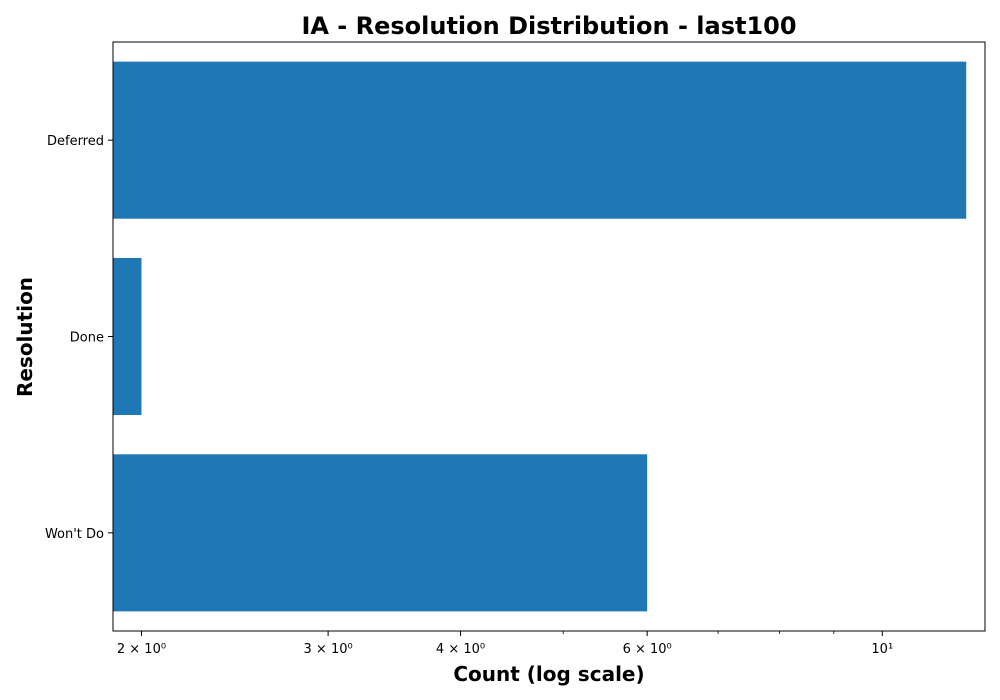 Image resolution: width=1000 pixels, height=700 pixels. What do you see at coordinates (505, 644) in the screenshot?
I see `x-axis: 2 × 10⁰ 3 × 10⁰ 4 × 10⁰ 6 × 10⁰ 10¹` at bounding box center [505, 644].